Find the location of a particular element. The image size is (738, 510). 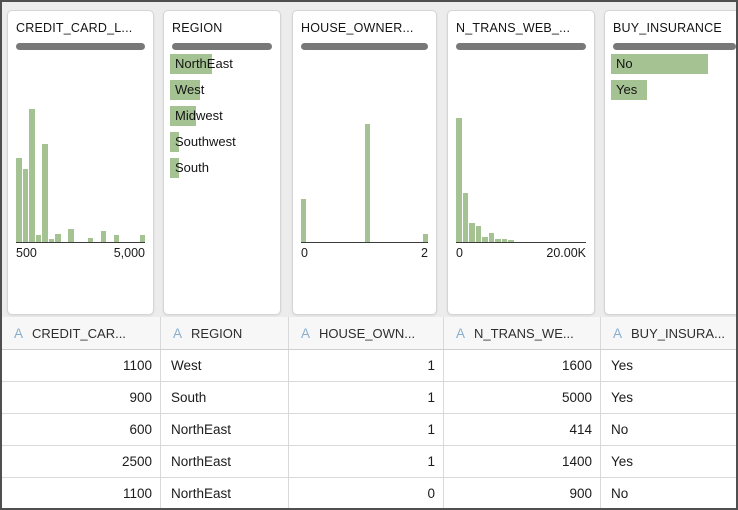

column-type-text-icon: A is located at coordinates (618, 333).